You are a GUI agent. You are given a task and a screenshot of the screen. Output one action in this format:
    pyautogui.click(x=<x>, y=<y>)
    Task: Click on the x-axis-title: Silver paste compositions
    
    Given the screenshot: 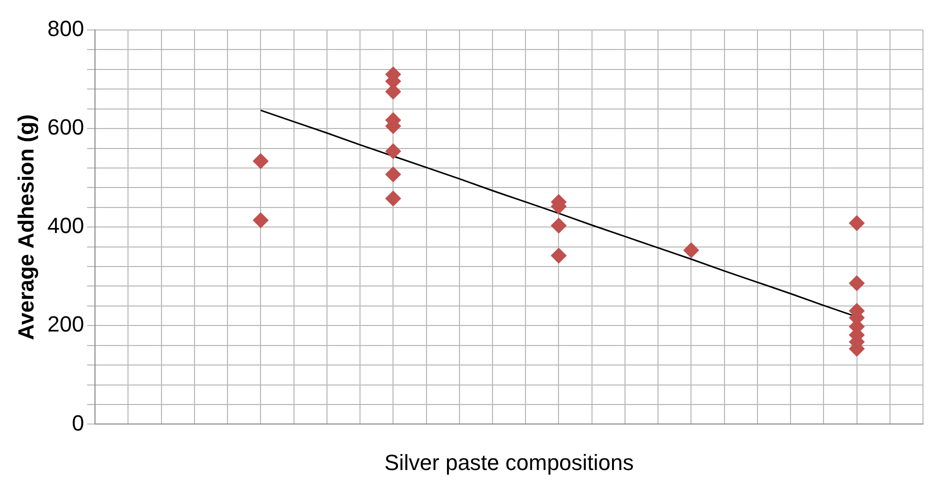 What is the action you would take?
    pyautogui.click(x=509, y=462)
    